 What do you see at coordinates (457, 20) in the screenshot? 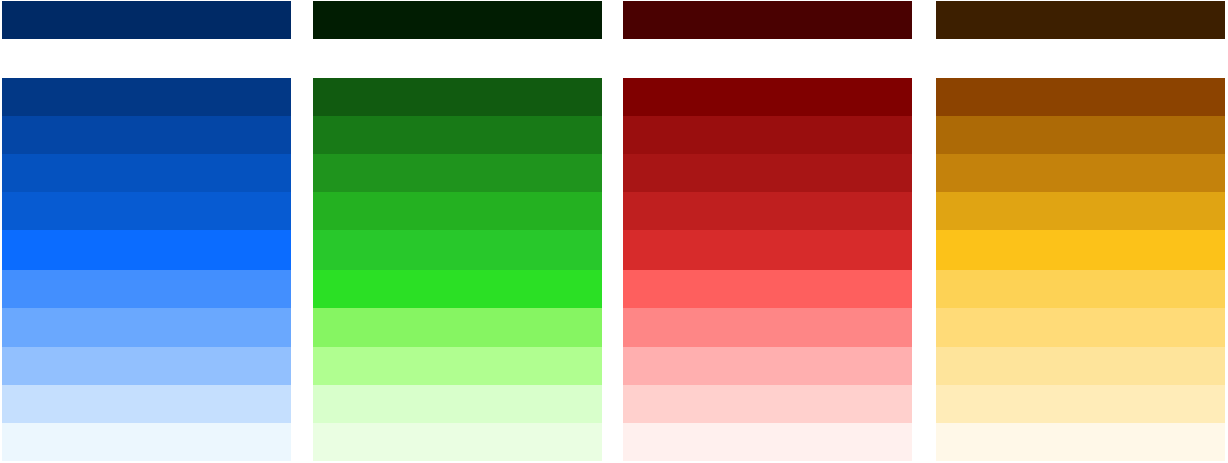
I see `header-swatch-green` at bounding box center [457, 20].